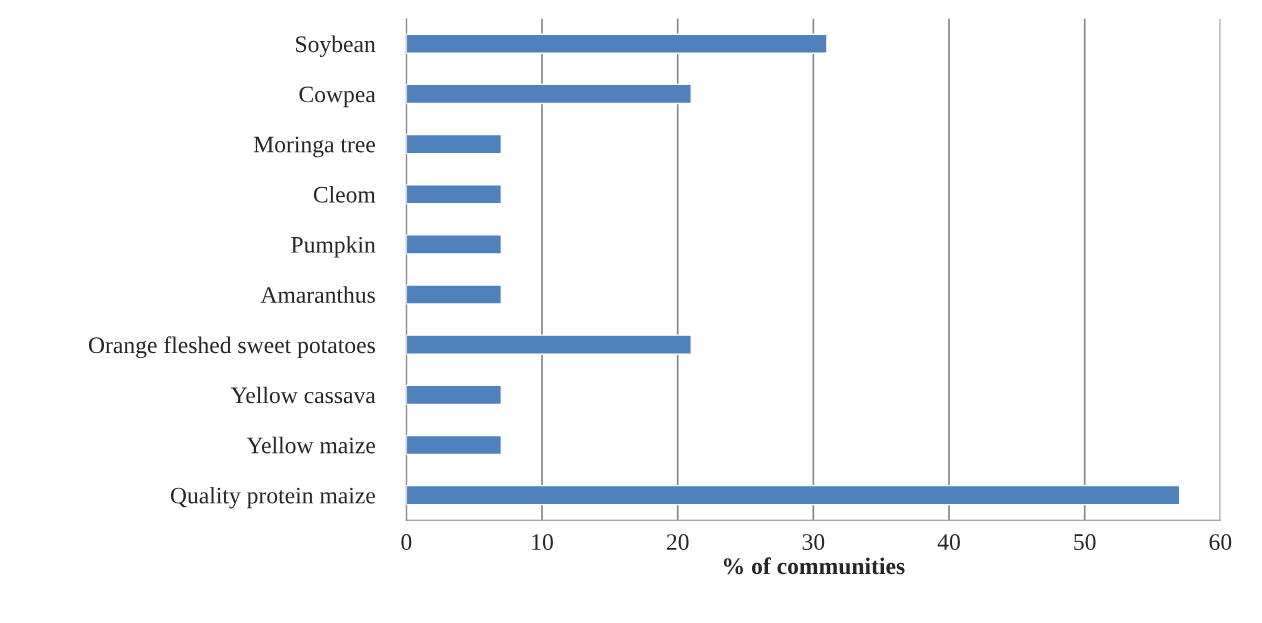 The image size is (1262, 623). I want to click on y-tick-label: Cowpea, so click(337, 97).